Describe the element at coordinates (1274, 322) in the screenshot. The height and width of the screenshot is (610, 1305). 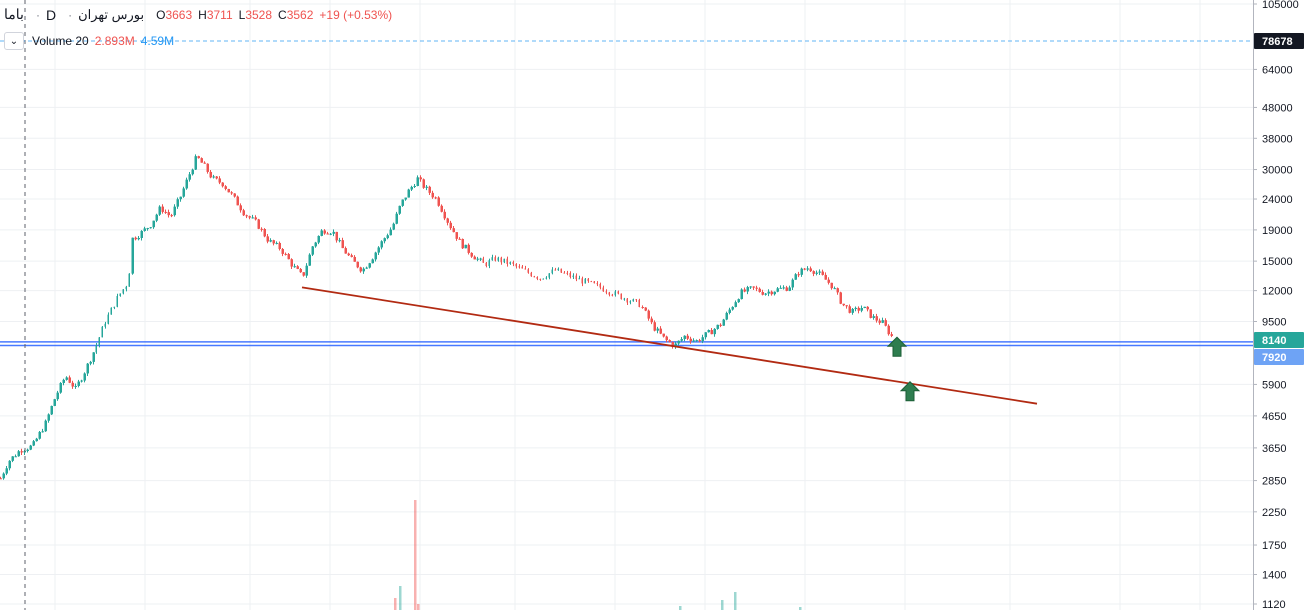
I see `axis-tick-label: 9500` at that location.